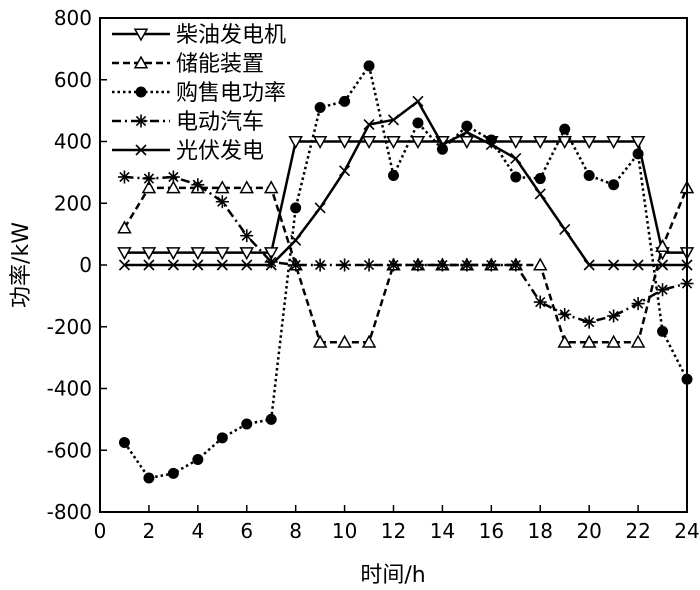  I want to click on legend-item: 柴油发电机, so click(199, 35).